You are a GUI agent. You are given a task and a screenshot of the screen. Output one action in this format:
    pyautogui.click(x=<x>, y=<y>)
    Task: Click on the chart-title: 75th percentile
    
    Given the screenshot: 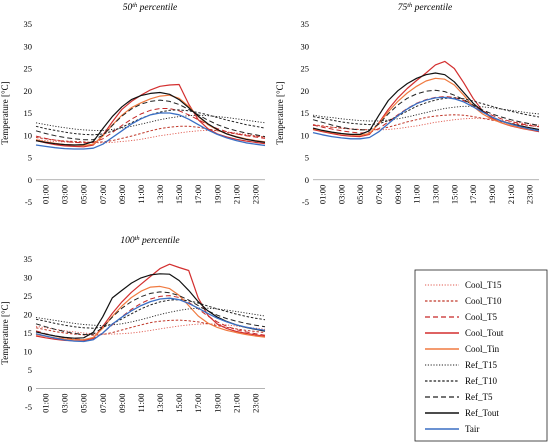 What is the action you would take?
    pyautogui.click(x=425, y=7)
    